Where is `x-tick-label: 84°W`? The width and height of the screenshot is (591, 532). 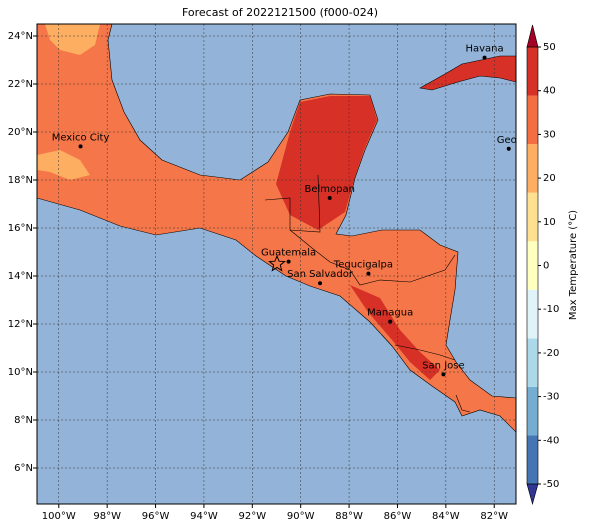
x-tick-label: 84°W is located at coordinates (446, 516).